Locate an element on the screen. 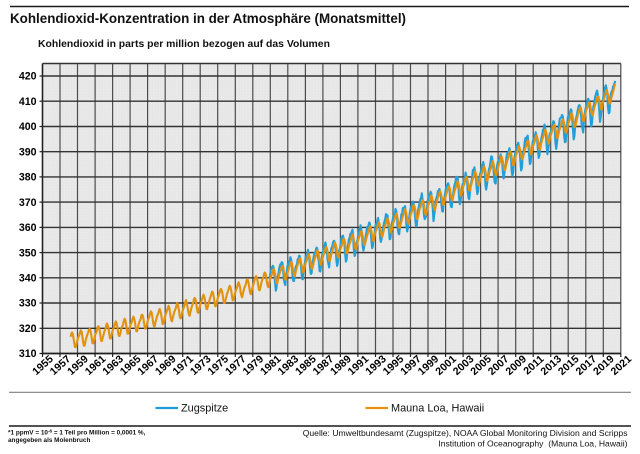  svg-text: 370 is located at coordinates (28, 203).